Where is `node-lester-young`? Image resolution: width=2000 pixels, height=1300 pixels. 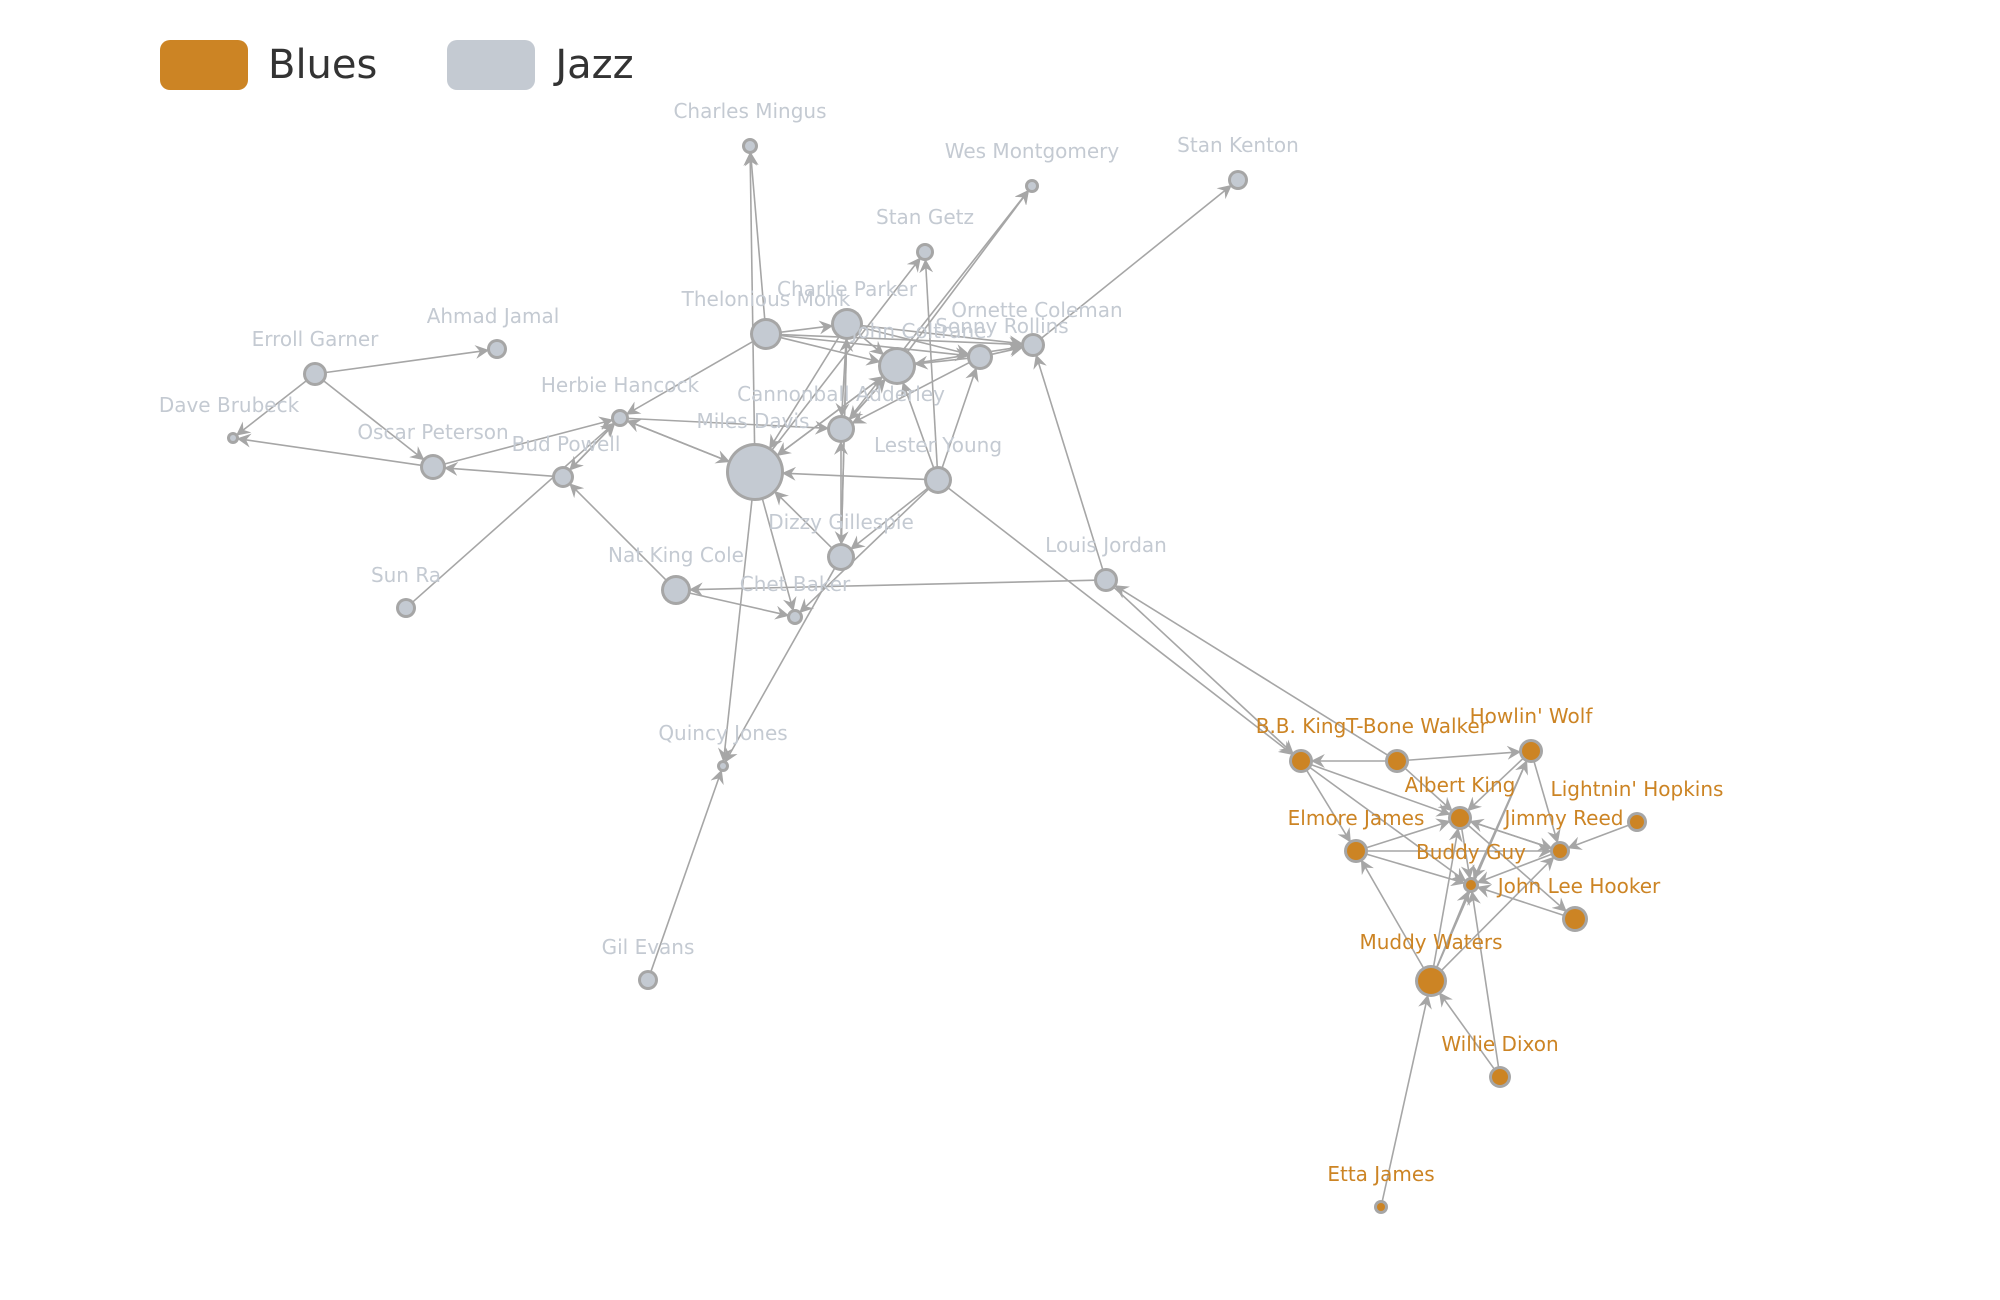
node-lester-young is located at coordinates (938, 480).